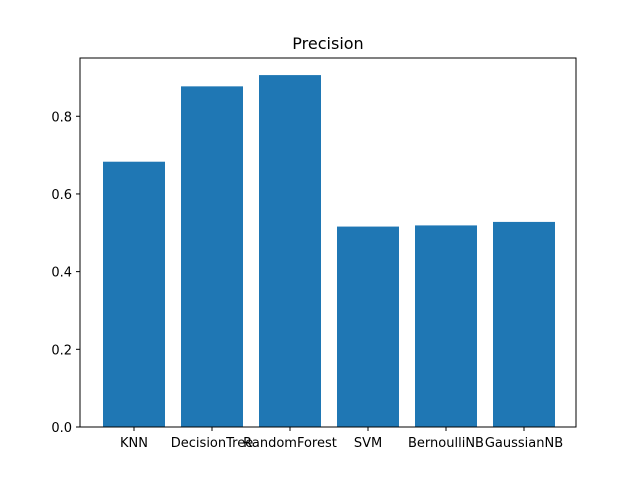 The width and height of the screenshot is (640, 480). I want to click on bar-gaussiannb, so click(524, 324).